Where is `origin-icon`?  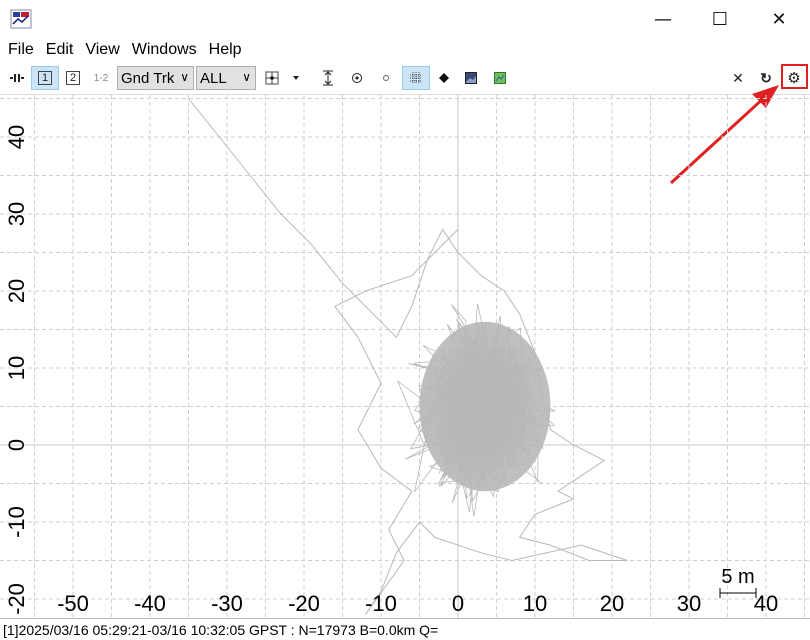
origin-icon is located at coordinates (272, 78).